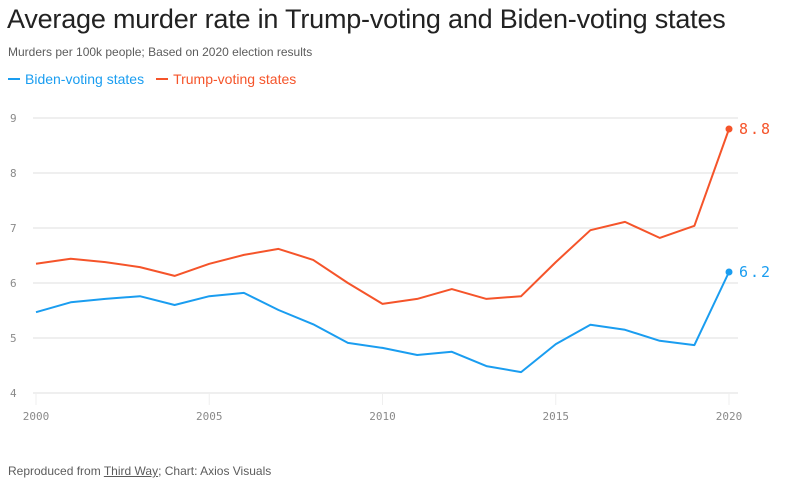 The width and height of the screenshot is (811, 481). I want to click on x-tick-label-2020: 2020, so click(729, 416).